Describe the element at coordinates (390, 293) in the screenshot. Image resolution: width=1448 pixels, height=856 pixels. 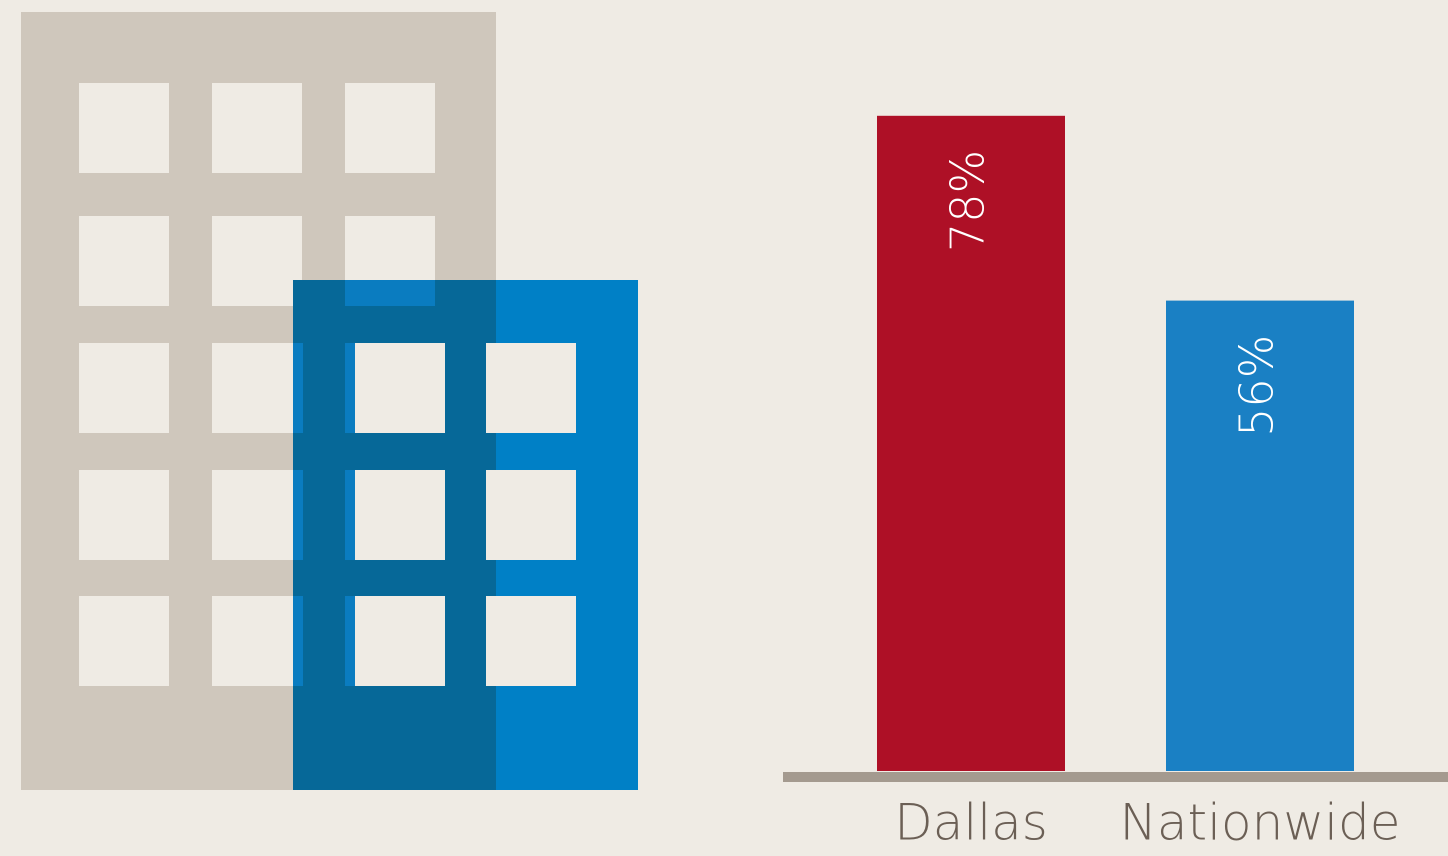
I see `overlap-window` at that location.